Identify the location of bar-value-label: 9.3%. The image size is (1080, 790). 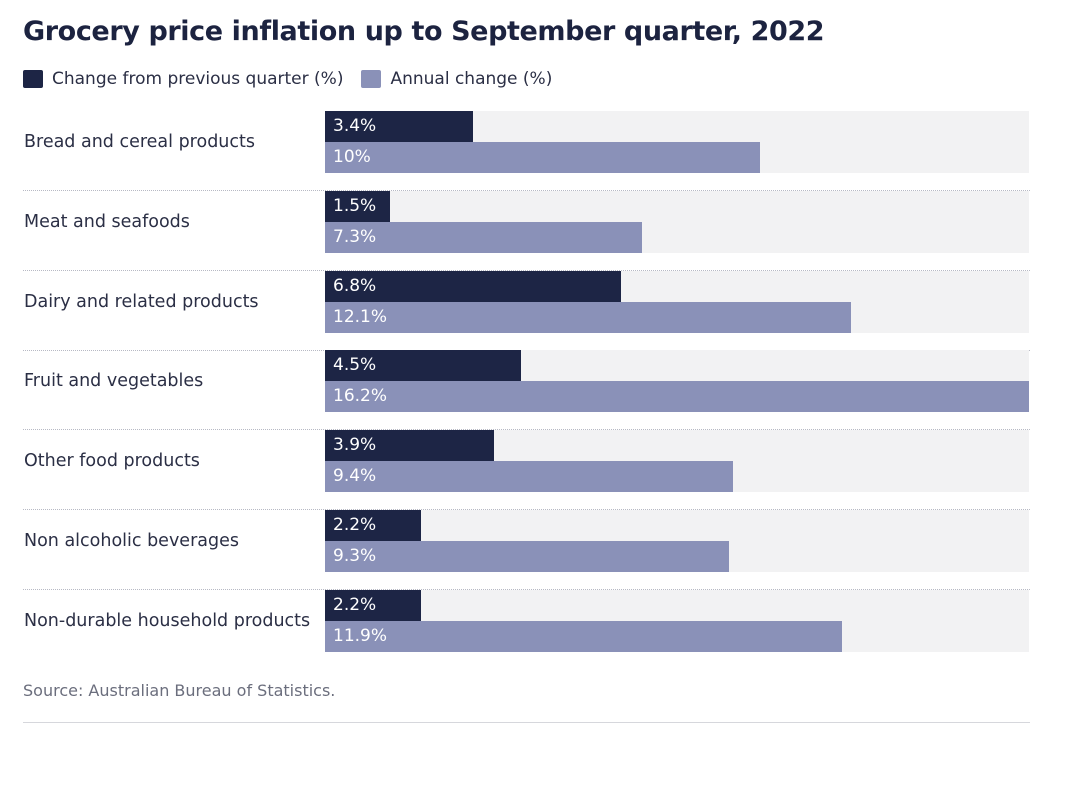
(355, 556).